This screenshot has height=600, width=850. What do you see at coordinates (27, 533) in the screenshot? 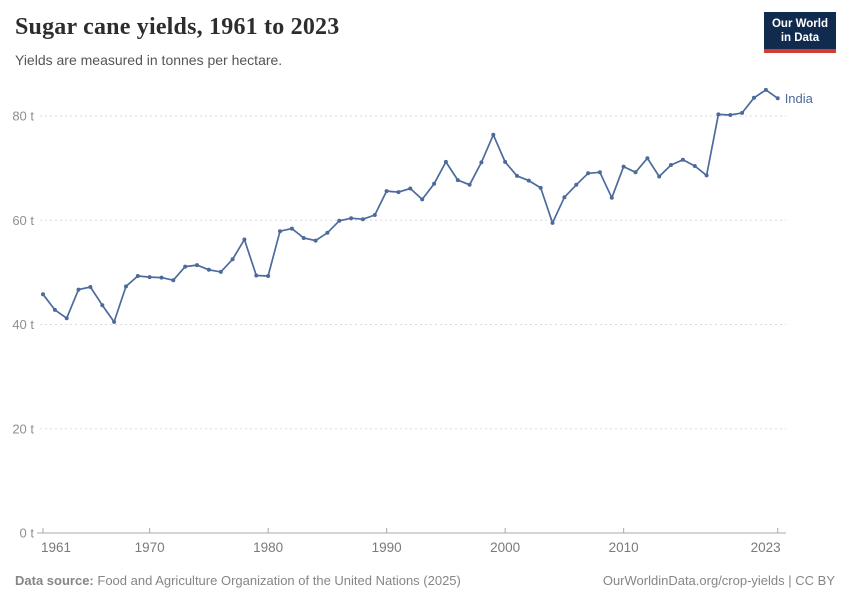
I see `y-tick-label: 0 t` at bounding box center [27, 533].